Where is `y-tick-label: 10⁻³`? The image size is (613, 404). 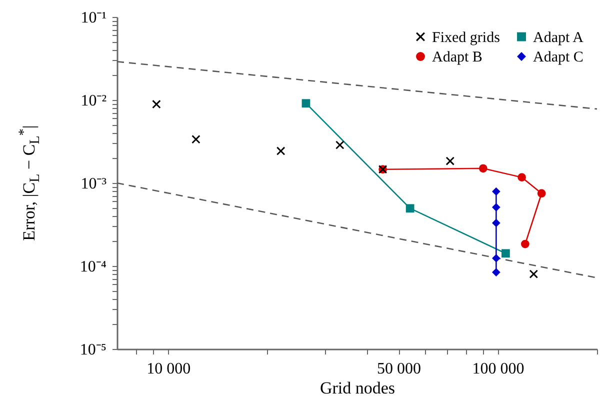 y-tick-label: 10⁻³ is located at coordinates (93, 184).